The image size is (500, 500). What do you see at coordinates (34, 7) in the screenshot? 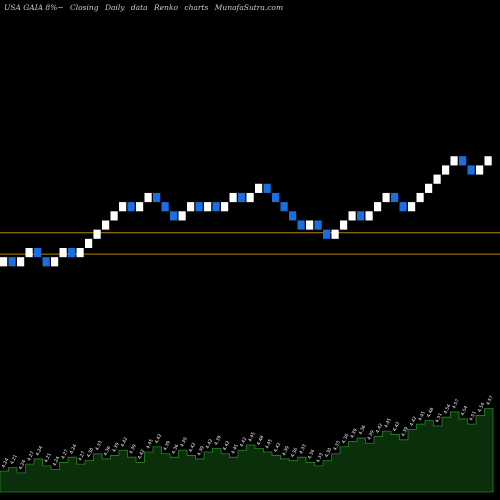
I see `ticker-label: USA GAIA 8%~` at bounding box center [34, 7].